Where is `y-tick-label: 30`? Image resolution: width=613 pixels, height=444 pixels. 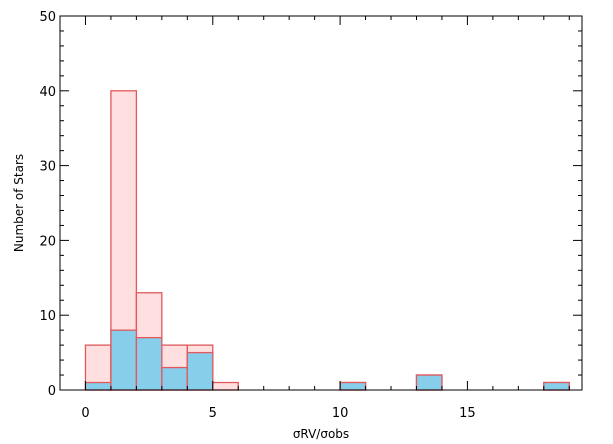 y-tick-label: 30 is located at coordinates (47, 167).